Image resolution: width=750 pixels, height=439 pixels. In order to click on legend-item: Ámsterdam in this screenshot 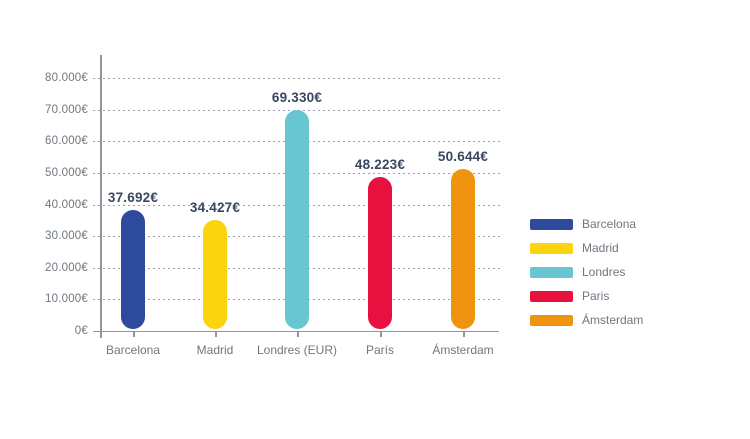, I will do `click(586, 320)`.